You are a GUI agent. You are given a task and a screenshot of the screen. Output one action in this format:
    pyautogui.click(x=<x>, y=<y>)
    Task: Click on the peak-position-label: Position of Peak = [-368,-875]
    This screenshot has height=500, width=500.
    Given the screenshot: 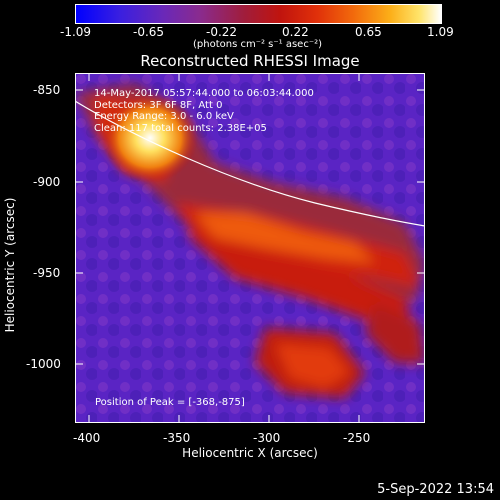 What is the action you would take?
    pyautogui.click(x=170, y=402)
    